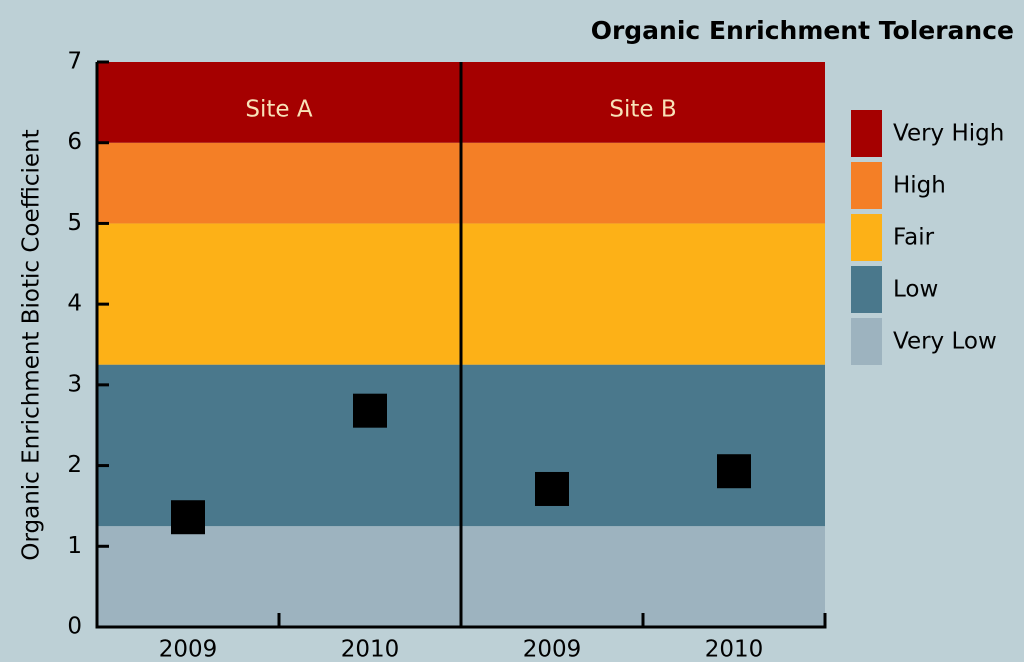 The height and width of the screenshot is (662, 1024). What do you see at coordinates (74, 304) in the screenshot?
I see `y-tick-label: 4` at bounding box center [74, 304].